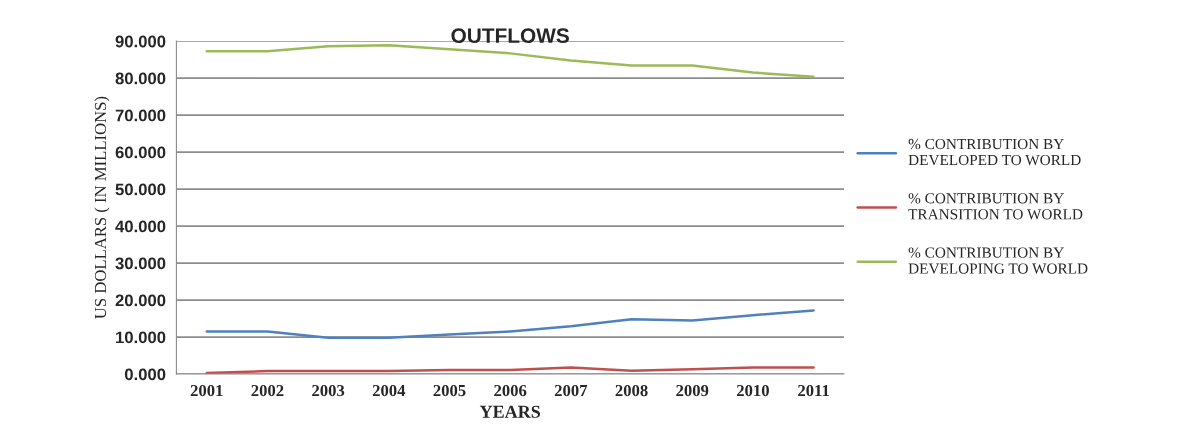 Image resolution: width=1192 pixels, height=438 pixels. I want to click on x-tick-label: 2003, so click(328, 390).